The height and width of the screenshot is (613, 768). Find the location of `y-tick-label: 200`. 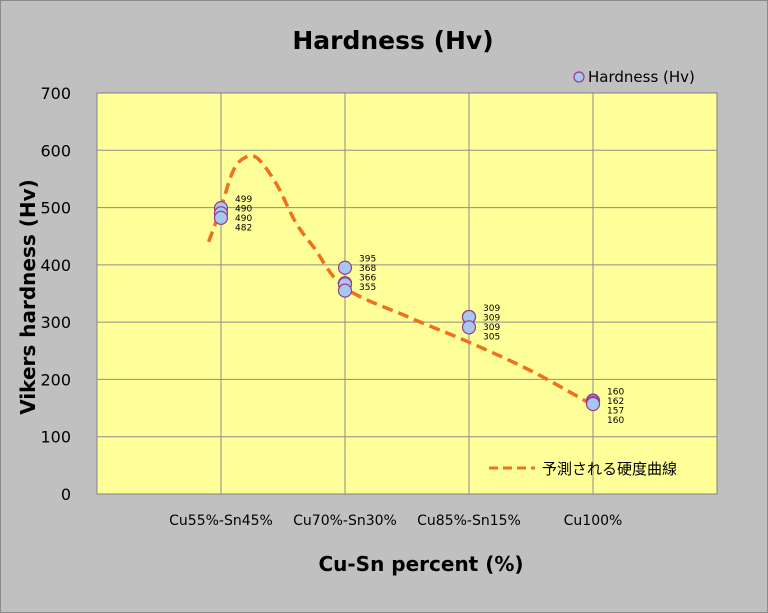

y-tick-label: 200 is located at coordinates (55, 379).